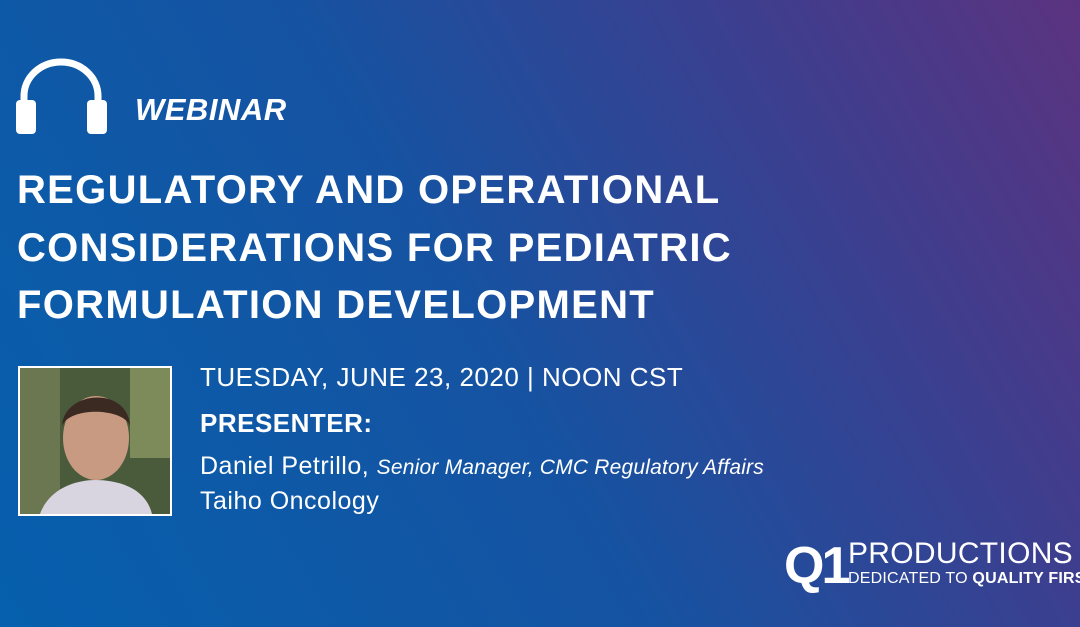  Describe the element at coordinates (817, 566) in the screenshot. I see `logo-mark: Q1` at that location.